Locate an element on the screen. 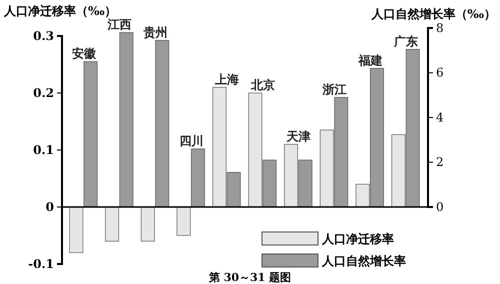  y-tick-label: 0.2 is located at coordinates (43, 93).